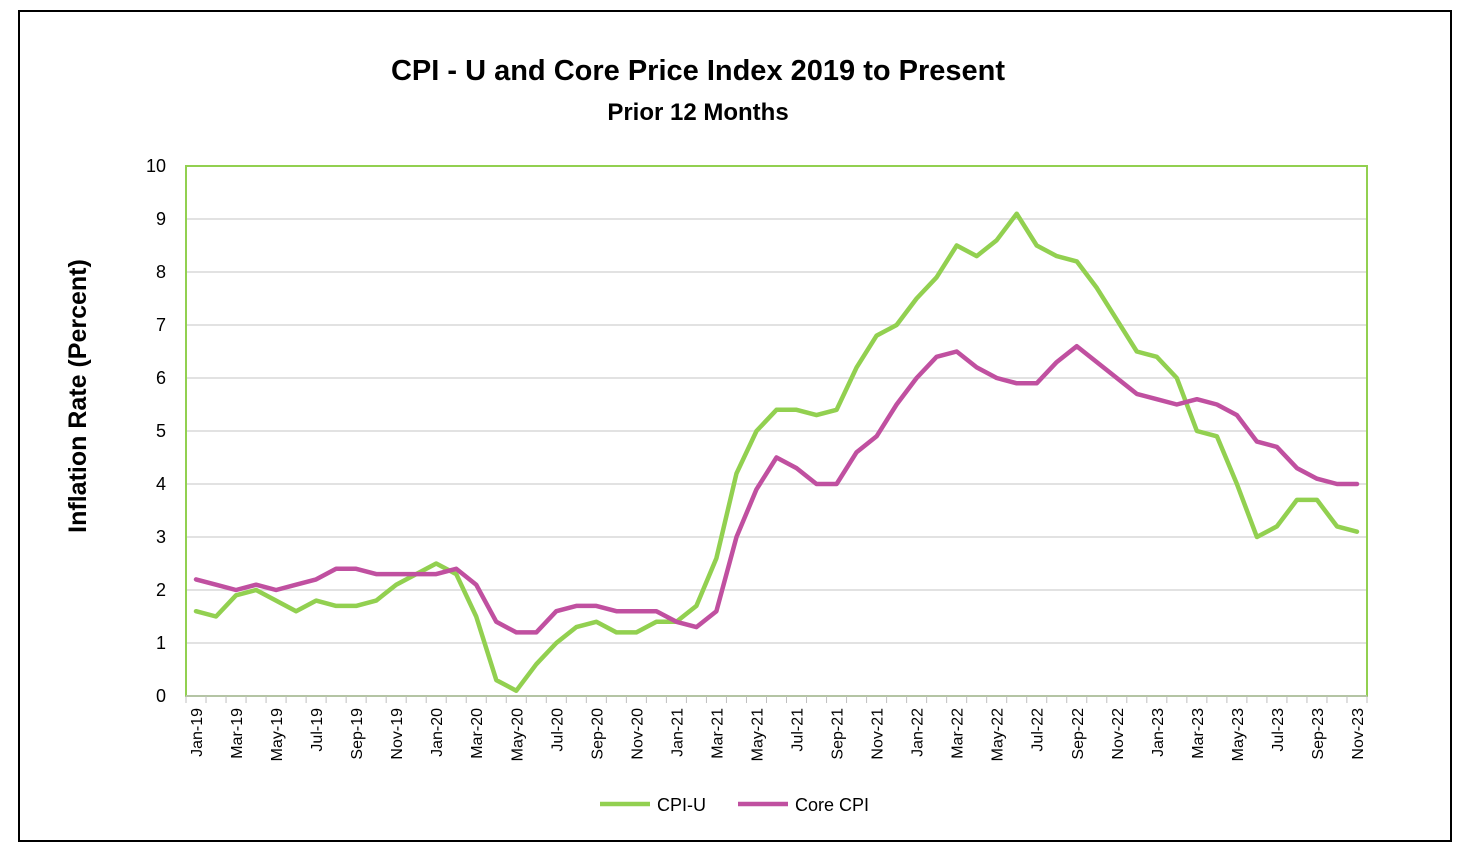  Describe the element at coordinates (161, 431) in the screenshot. I see `y-tick-label: 5` at that location.